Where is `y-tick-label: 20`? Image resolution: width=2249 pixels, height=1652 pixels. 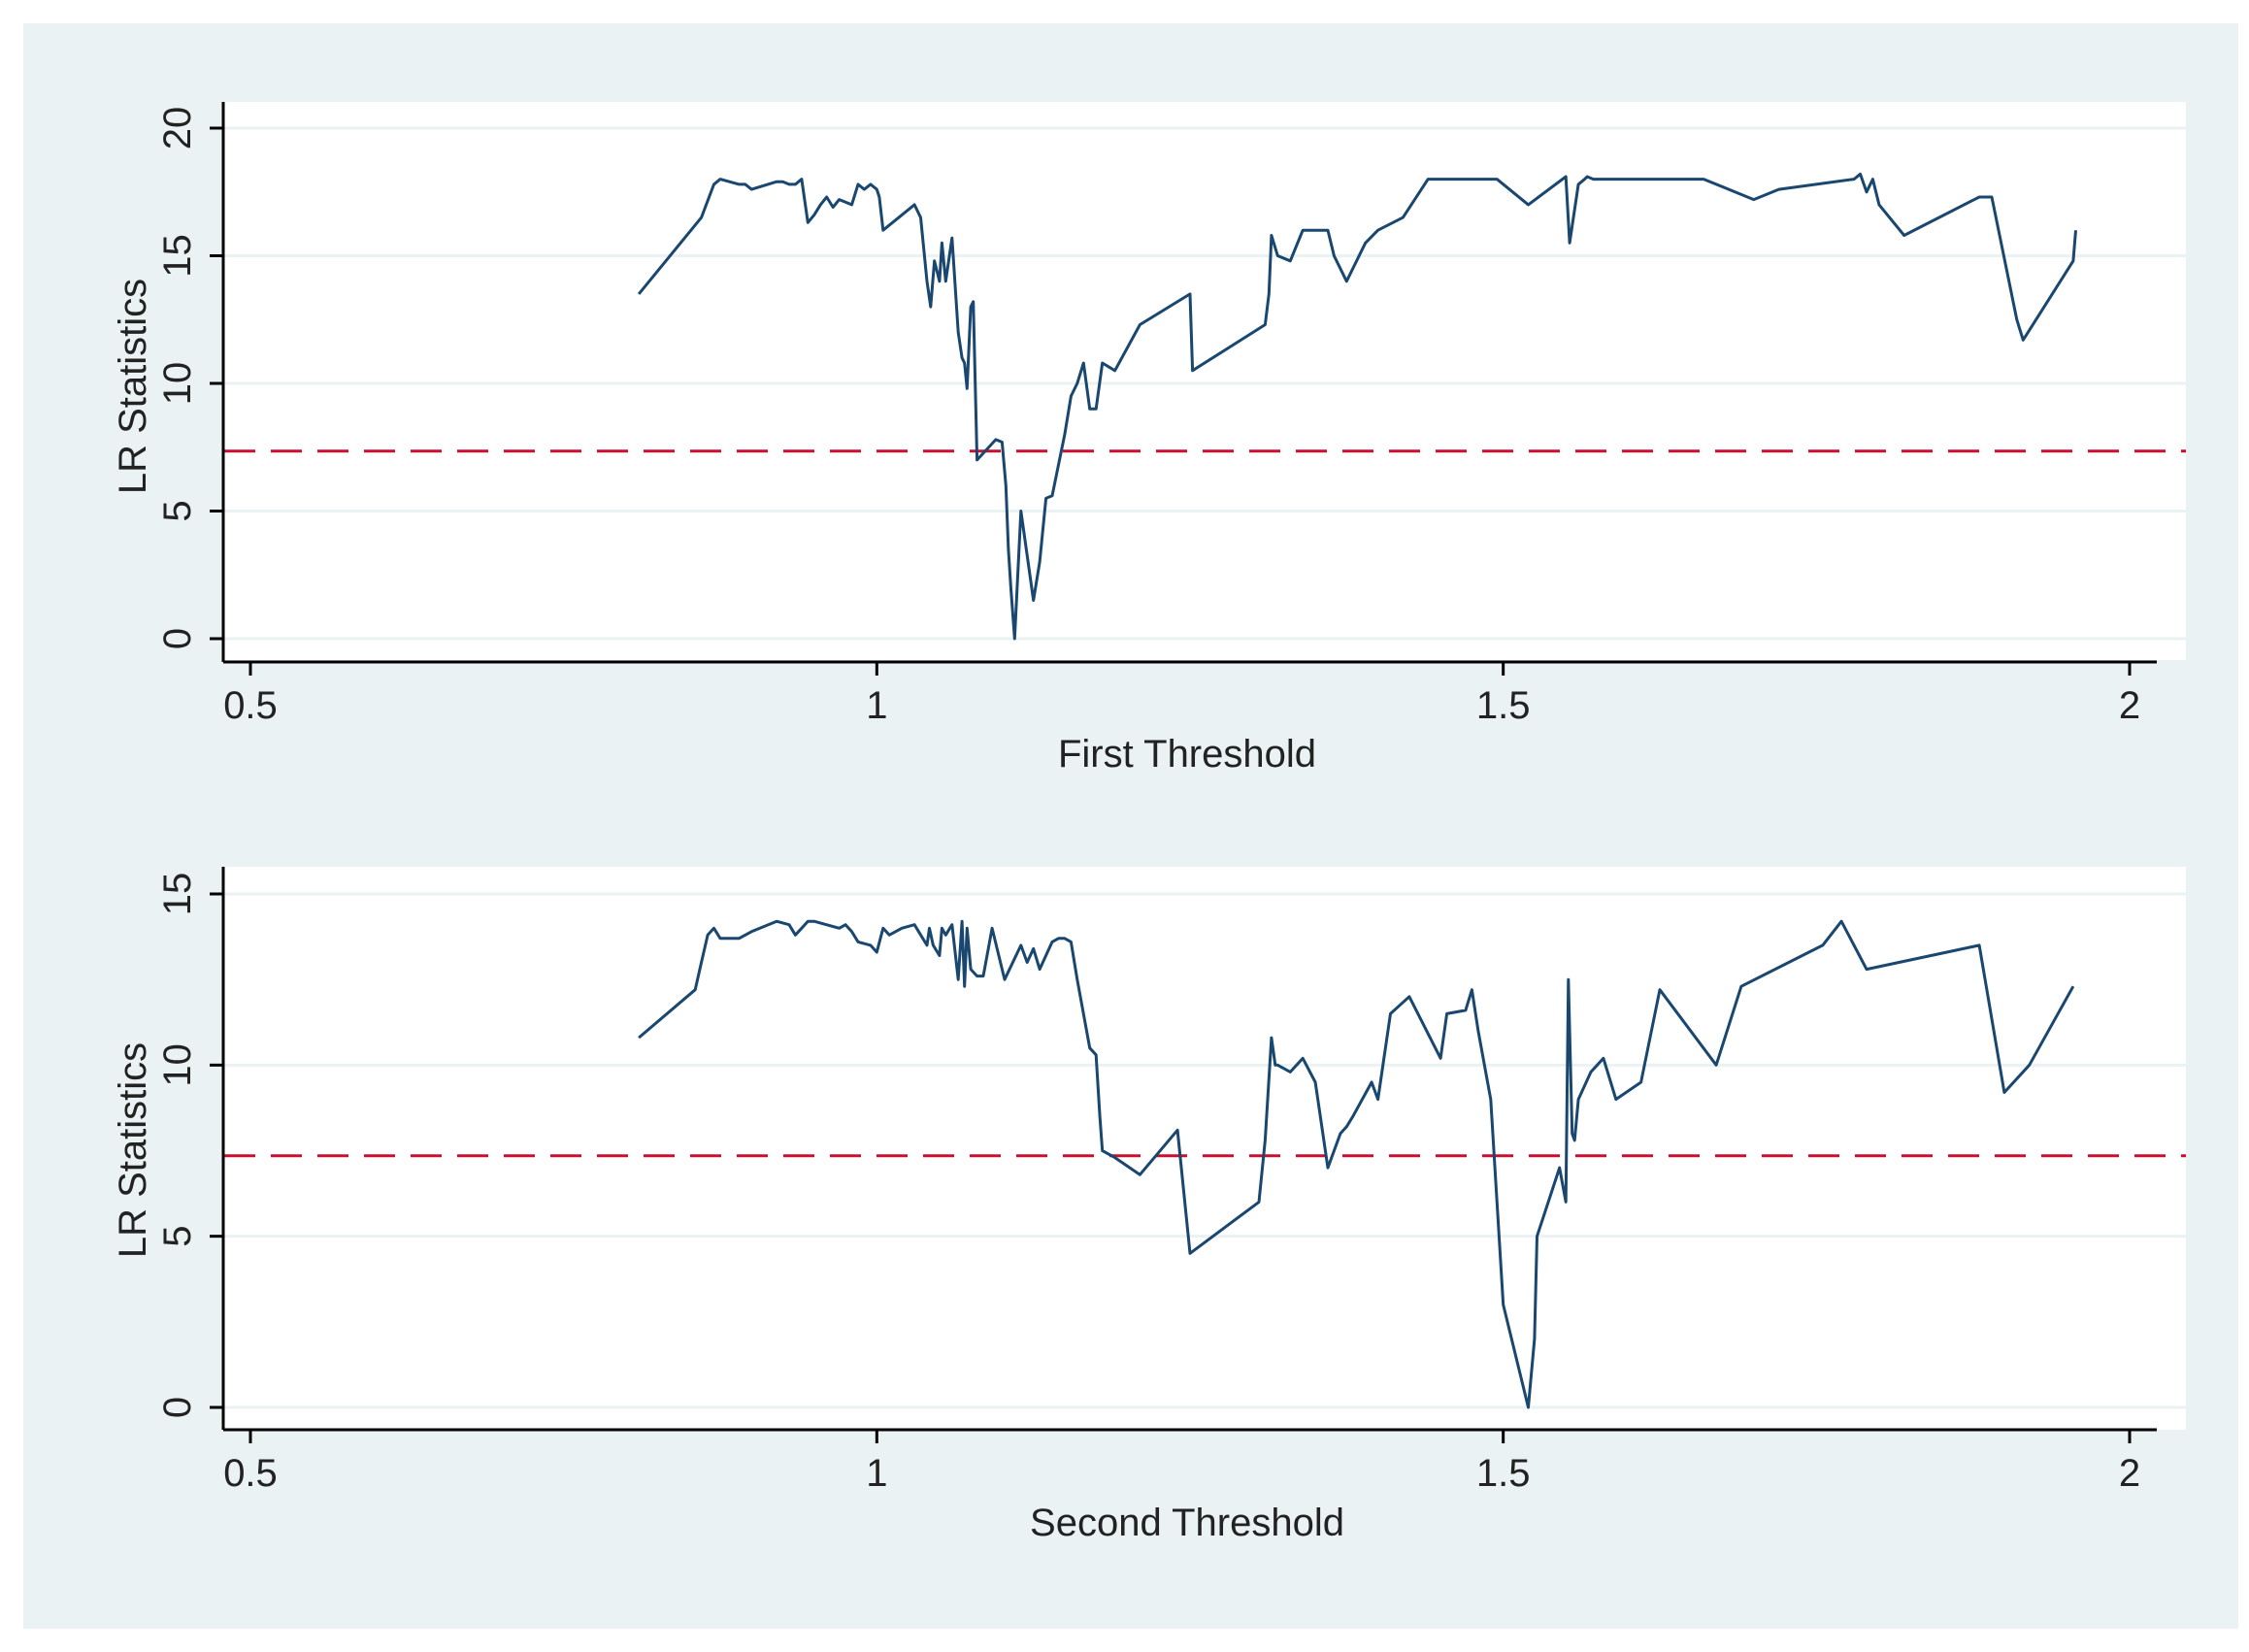 y-tick-label: 20 is located at coordinates (177, 128).